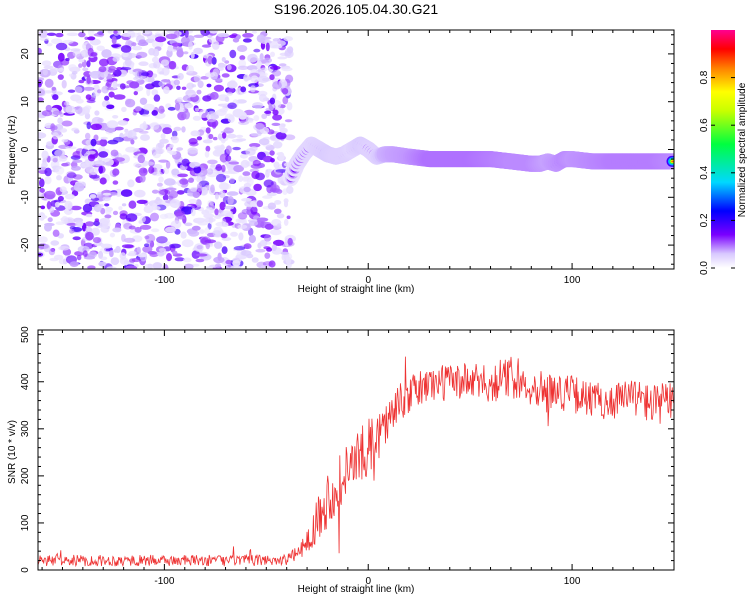  I want to click on colorbar-ticks: 0.0 0.2 0.4 0.6 0.8, so click(717, 172).